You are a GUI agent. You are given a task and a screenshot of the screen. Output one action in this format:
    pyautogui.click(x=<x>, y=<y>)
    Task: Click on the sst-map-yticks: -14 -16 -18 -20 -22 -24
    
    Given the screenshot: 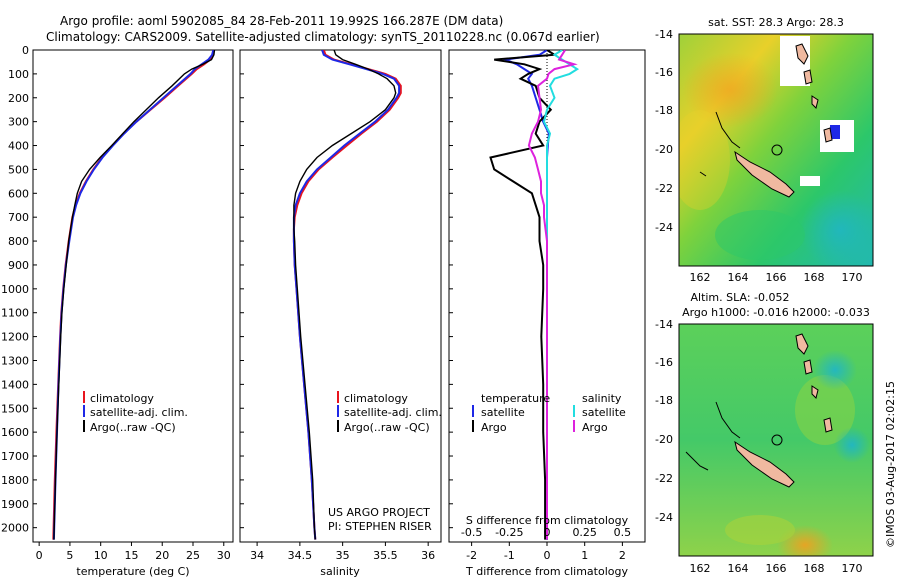 What is the action you would take?
    pyautogui.click(x=664, y=131)
    